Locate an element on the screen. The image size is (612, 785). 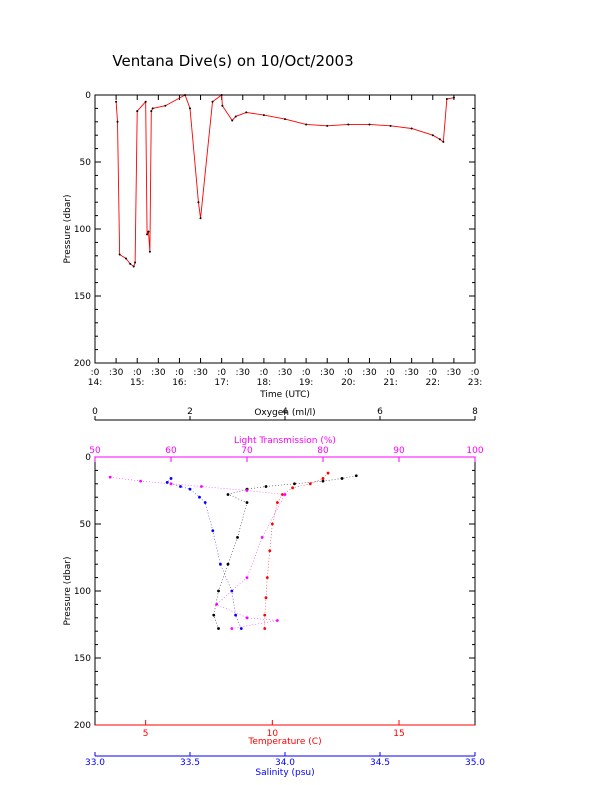
chart-title: Ventana Dive(s) on 10/Oct/2003 is located at coordinates (232, 61).